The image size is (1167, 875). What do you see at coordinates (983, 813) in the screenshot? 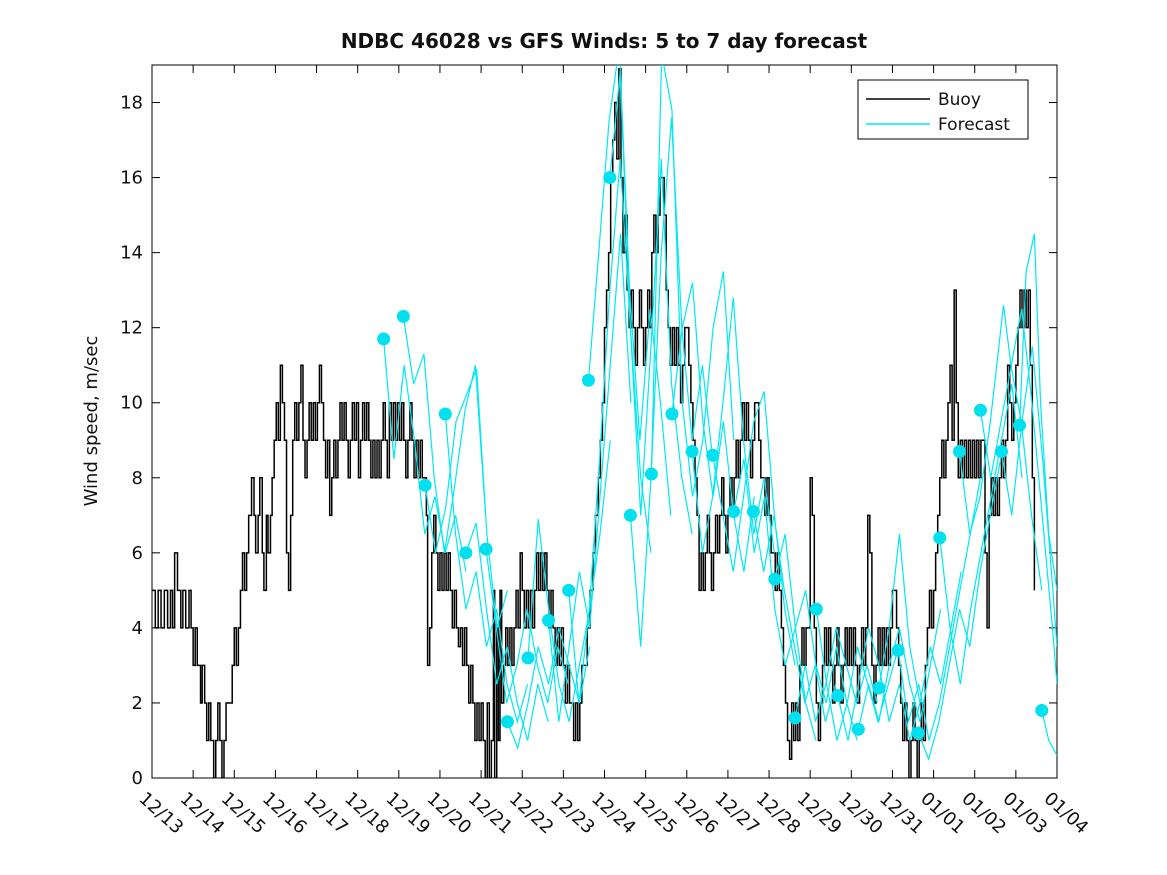
I see `x-tick-label: 01/02` at bounding box center [983, 813].